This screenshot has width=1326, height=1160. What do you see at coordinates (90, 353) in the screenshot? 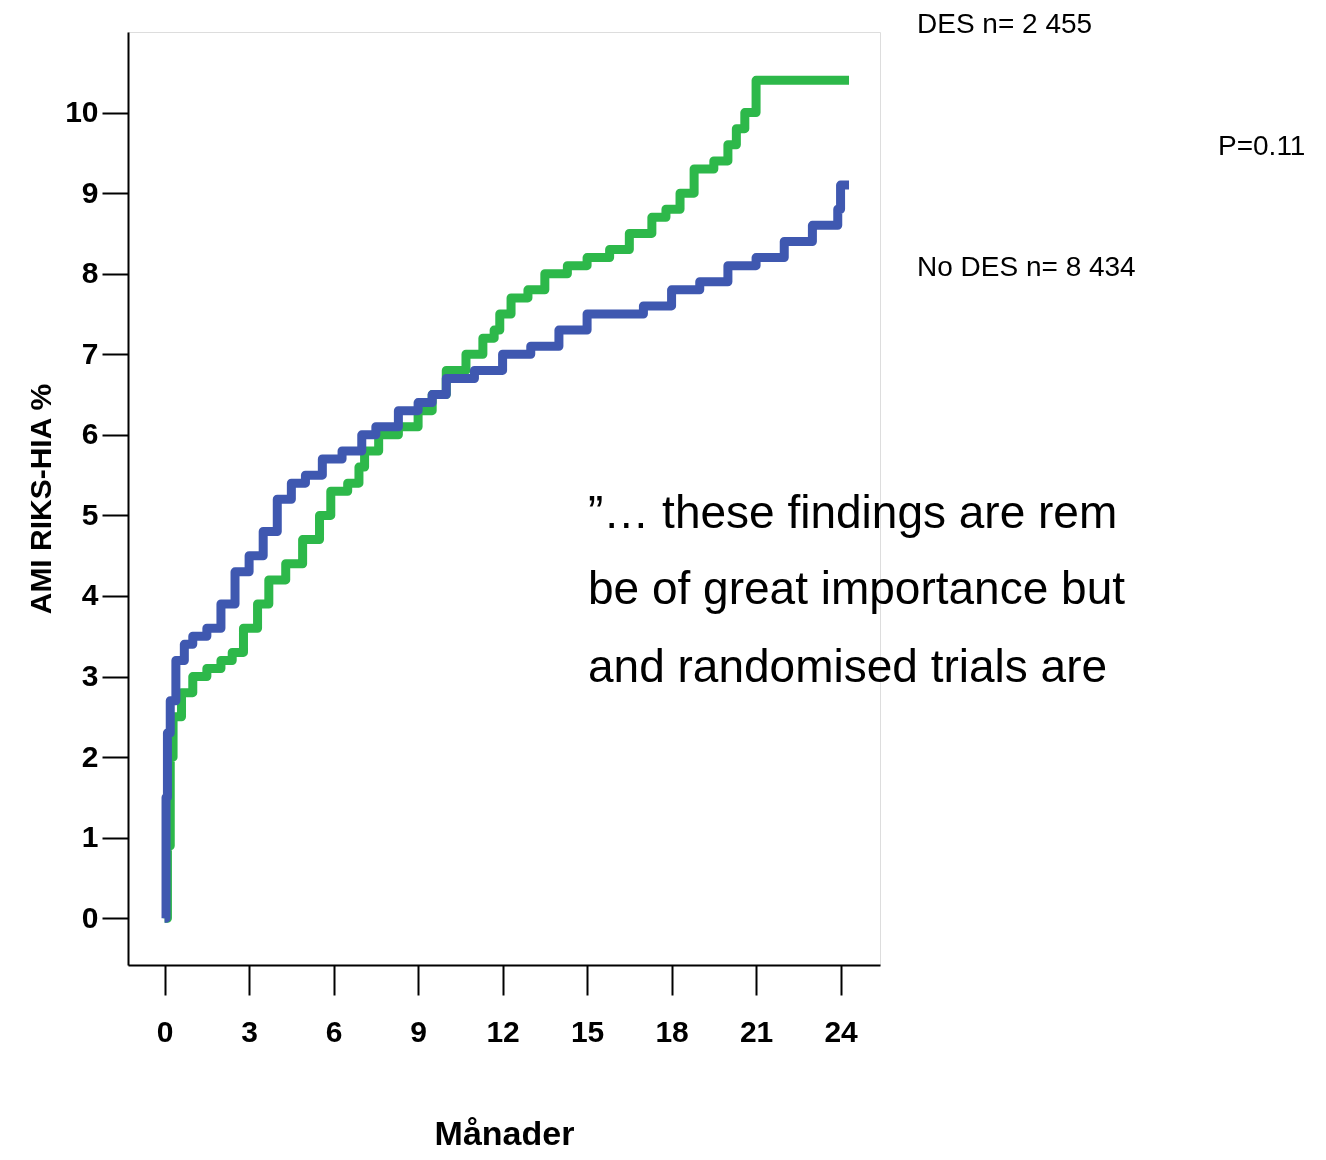
I see `y-tick-label: 7` at bounding box center [90, 353].